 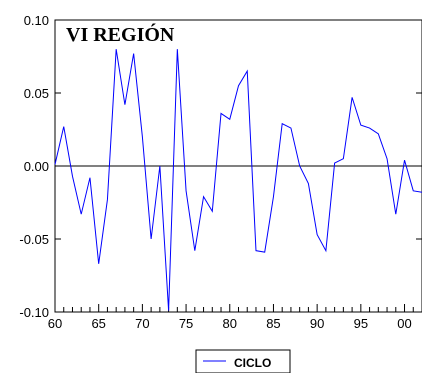 I want to click on x-tick-label: 85, so click(x=273, y=323).